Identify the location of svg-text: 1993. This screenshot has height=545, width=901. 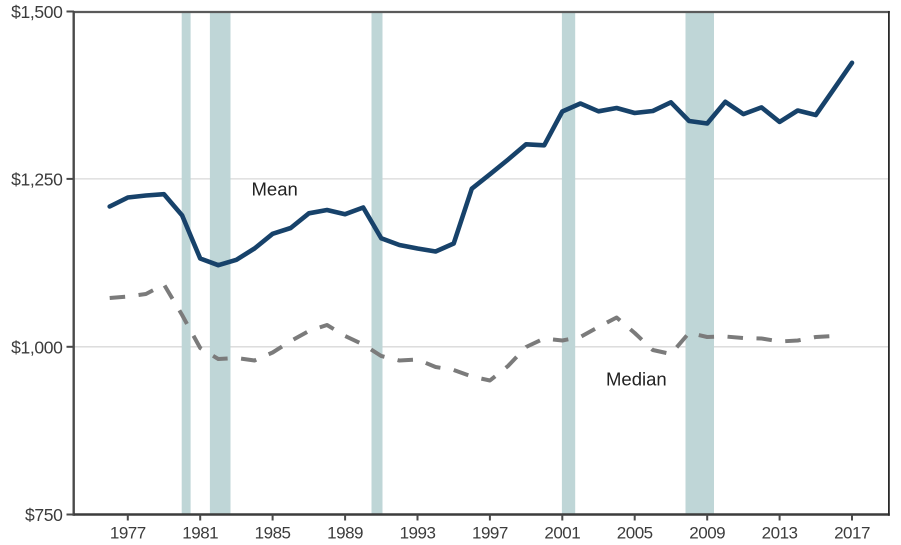
(418, 533).